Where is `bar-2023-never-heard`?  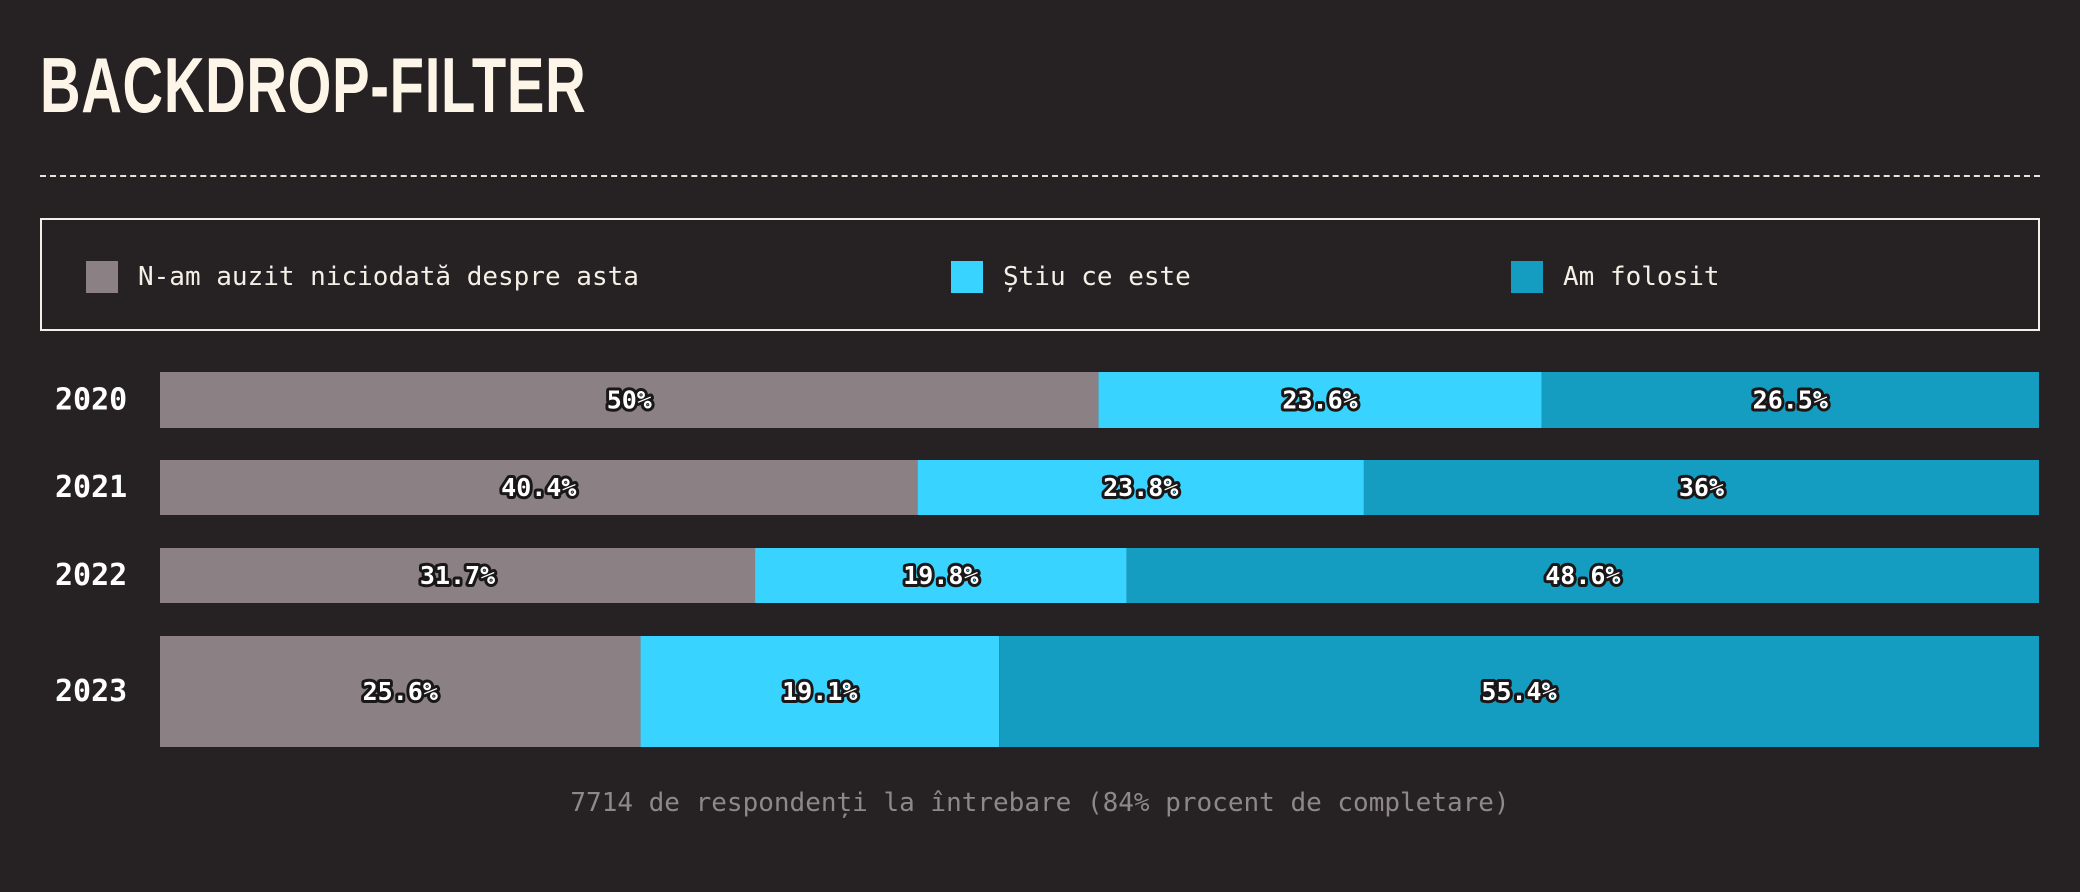
bar-2023-never-heard is located at coordinates (400, 691).